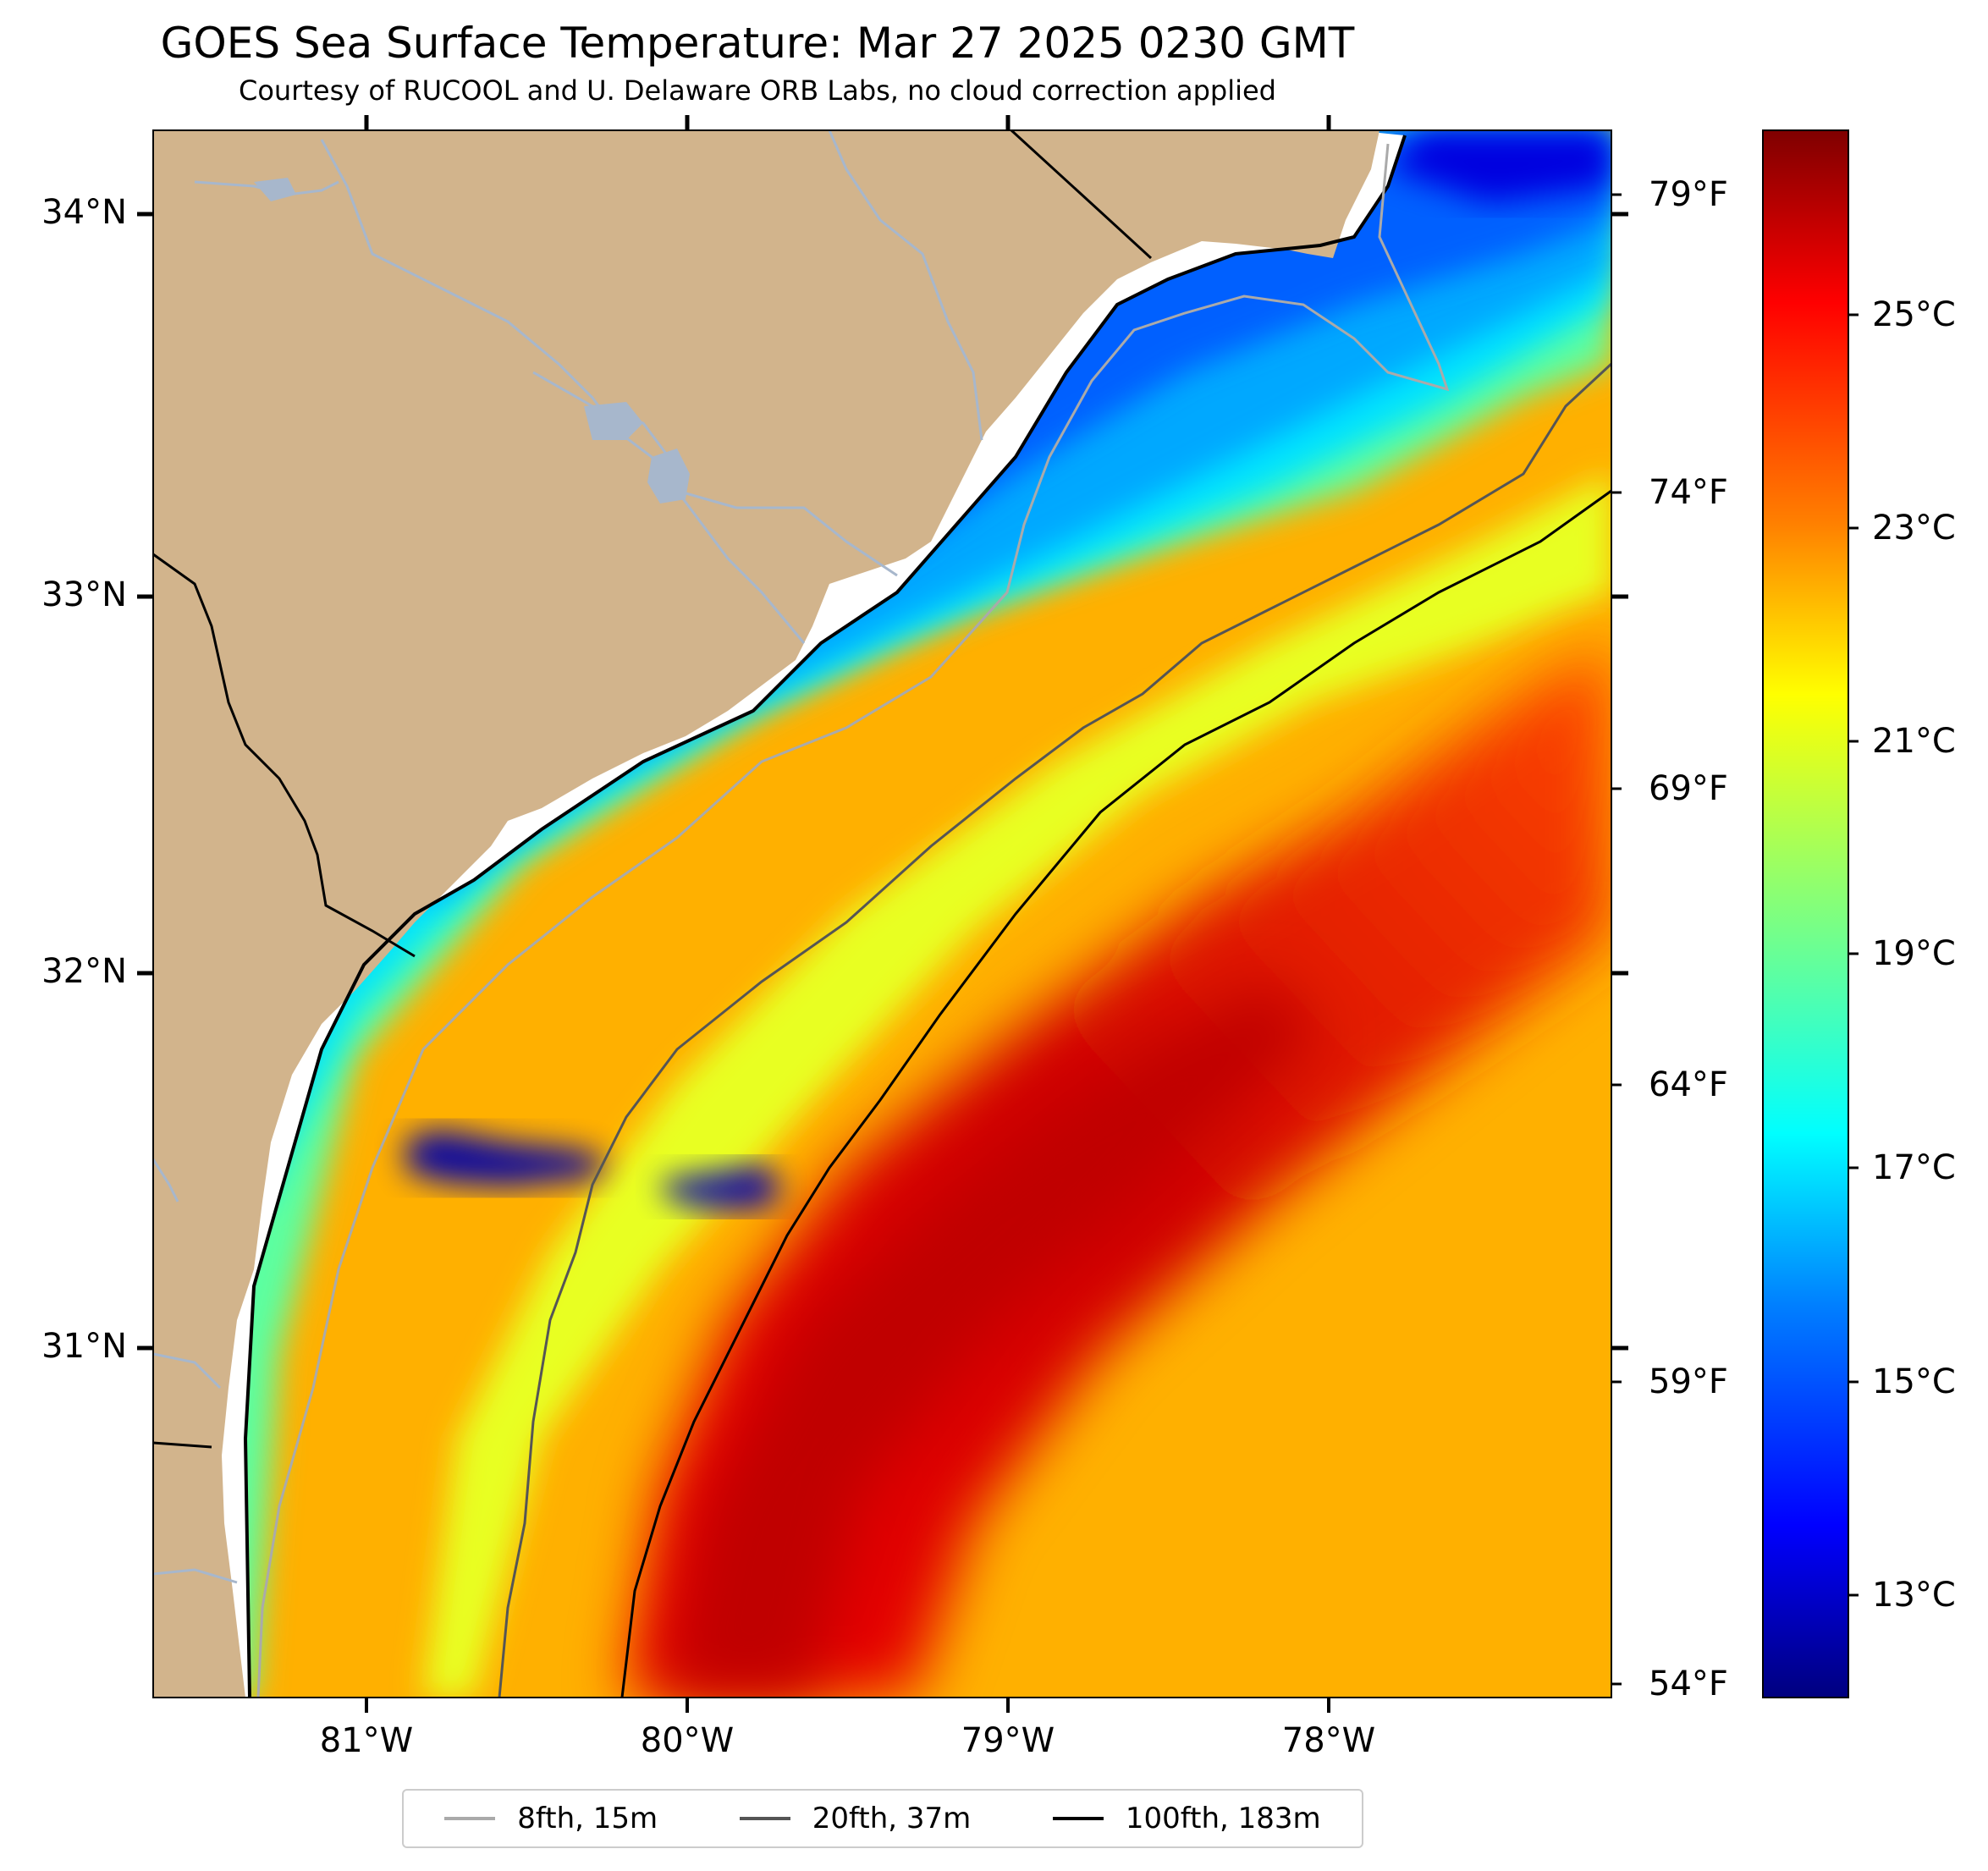 The image size is (1988, 1871). Describe the element at coordinates (1914, 1167) in the screenshot. I see `cb-label-17c: 17°C` at that location.